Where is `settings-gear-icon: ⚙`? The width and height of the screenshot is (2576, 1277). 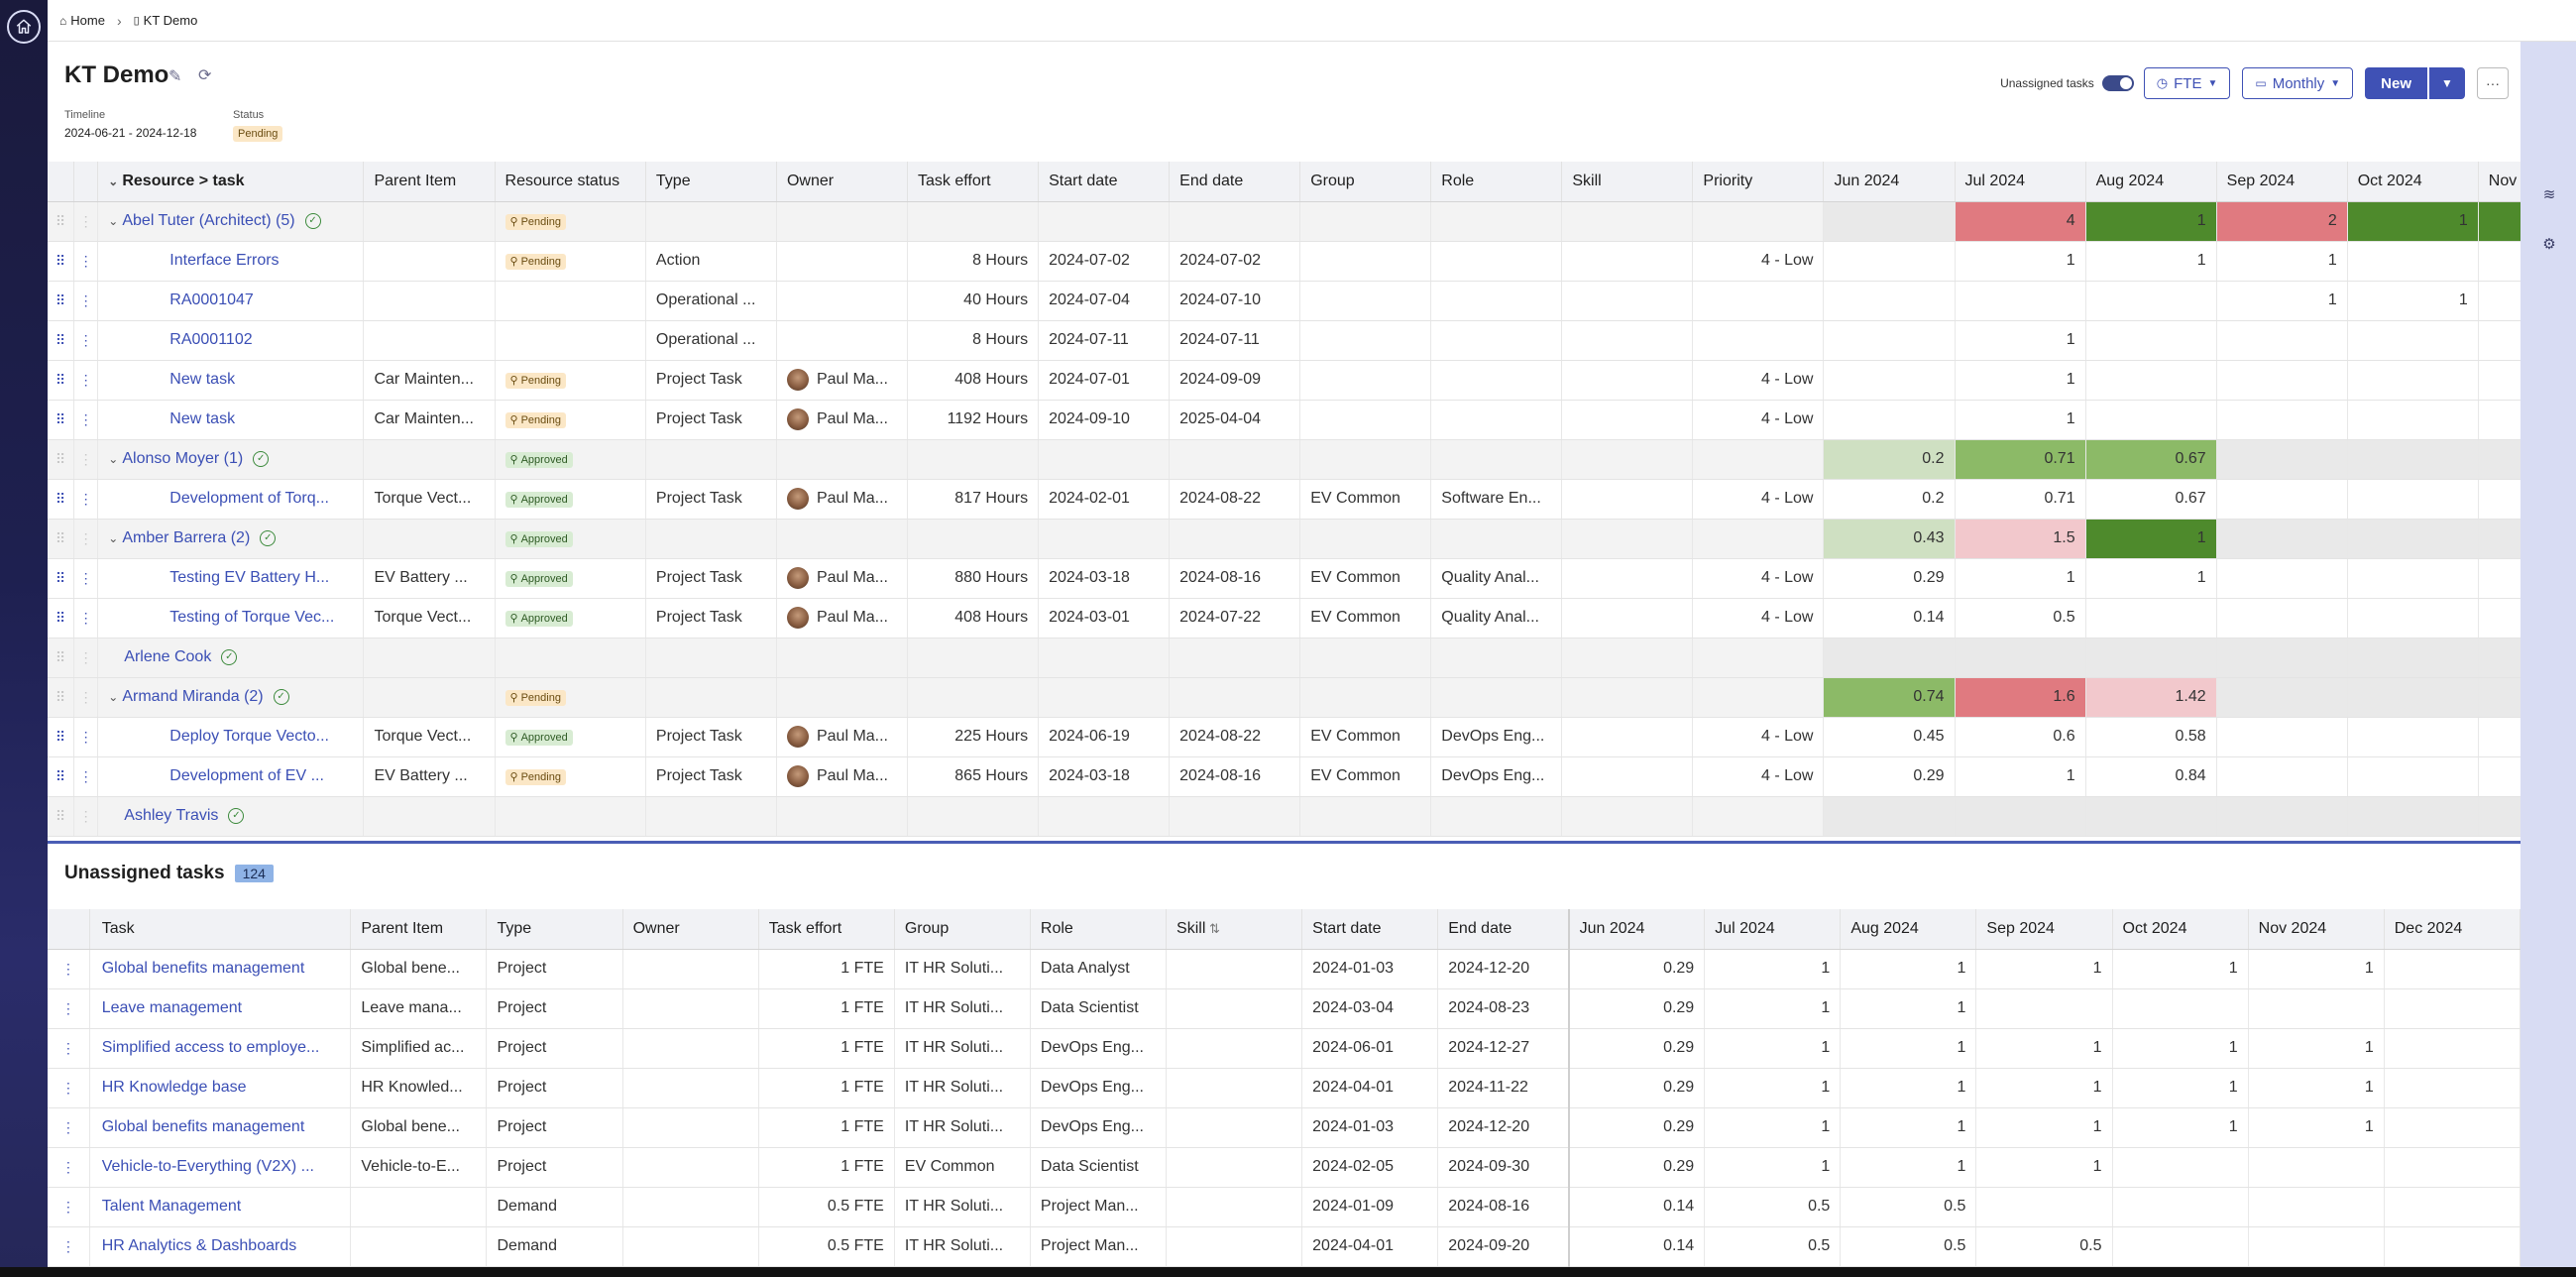 settings-gear-icon: ⚙ is located at coordinates (2549, 245).